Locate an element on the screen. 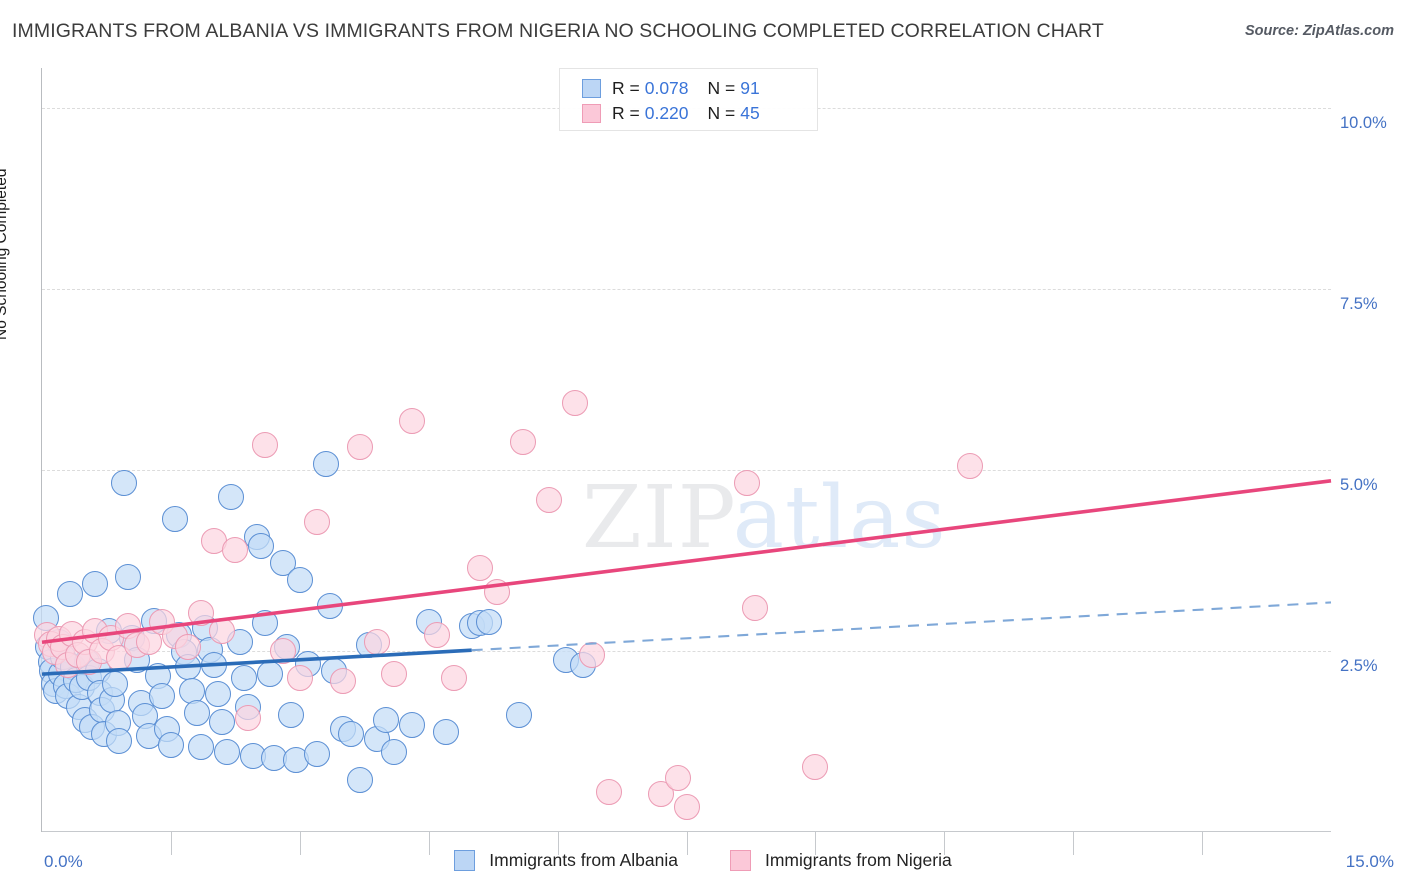 This screenshot has width=1406, height=892. y-tick-label: 5.0% is located at coordinates (1359, 484).